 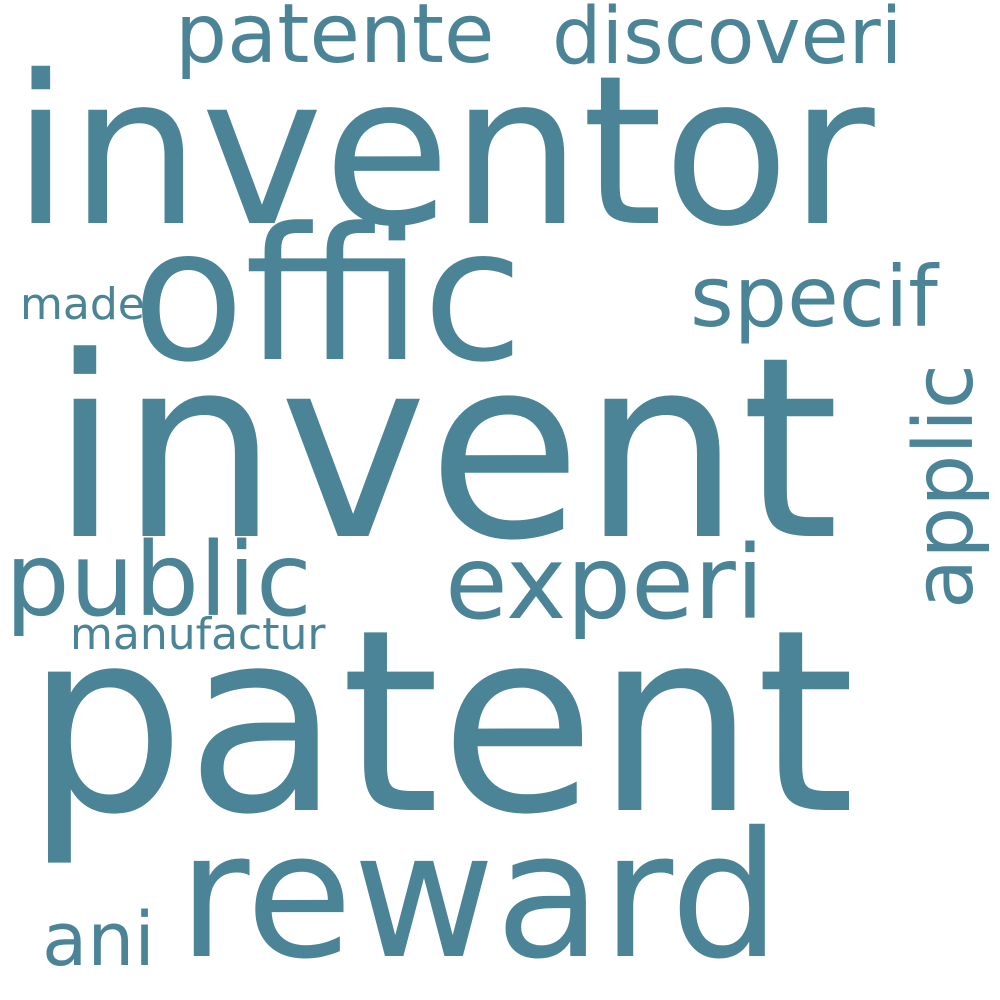 I want to click on word-discoveri: discoveri, so click(x=727, y=41).